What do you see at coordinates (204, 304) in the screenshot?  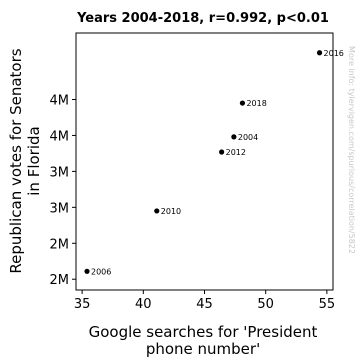 I see `x-tick-label: 45` at bounding box center [204, 304].